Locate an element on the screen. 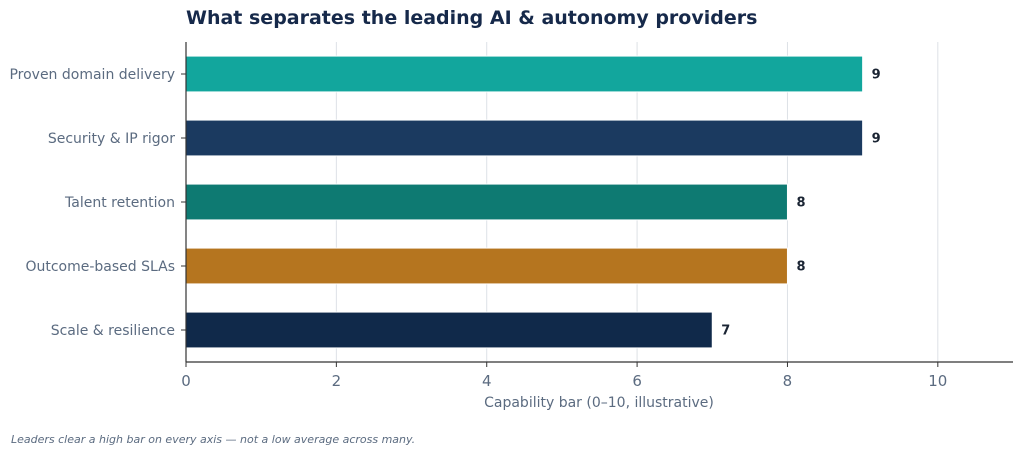 Image resolution: width=1024 pixels, height=457 pixels. value-label: 7 is located at coordinates (725, 331).